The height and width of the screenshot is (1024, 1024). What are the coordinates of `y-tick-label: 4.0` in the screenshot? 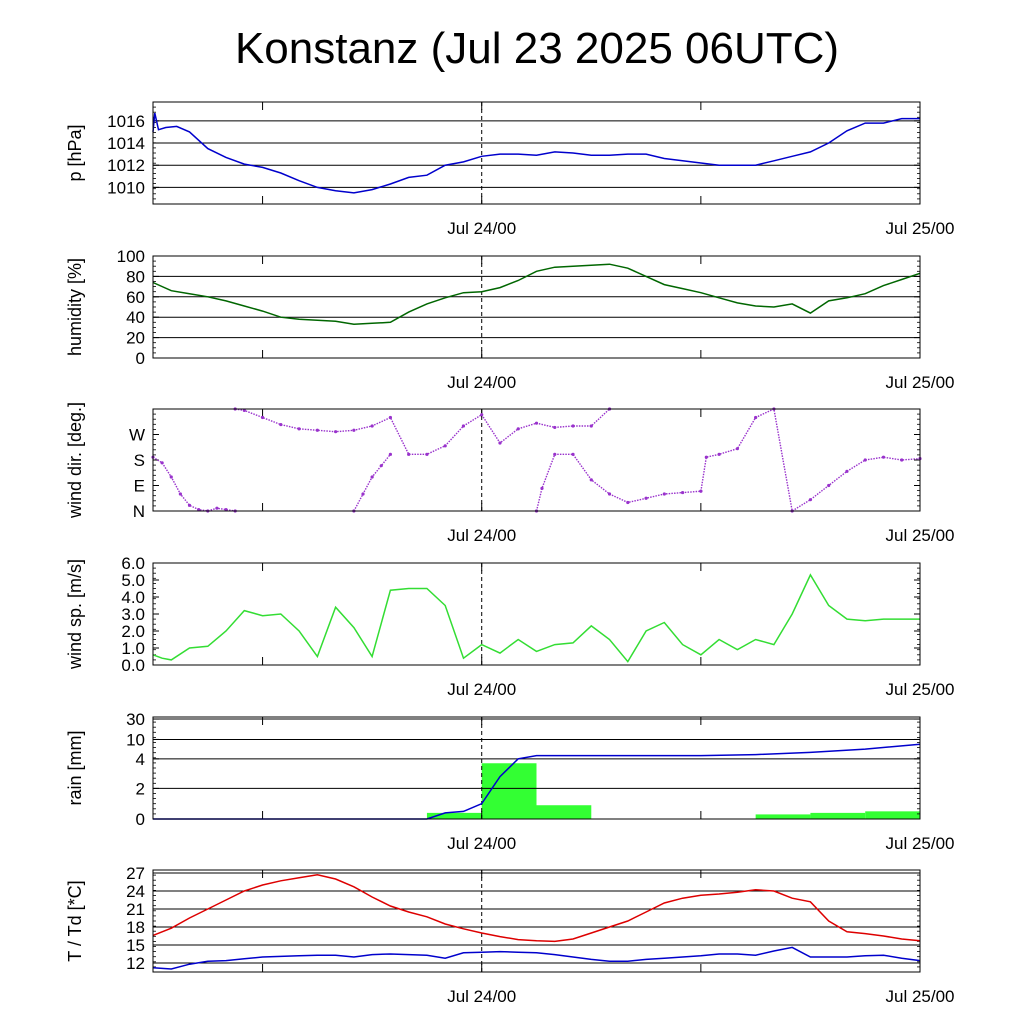 It's located at (133, 597).